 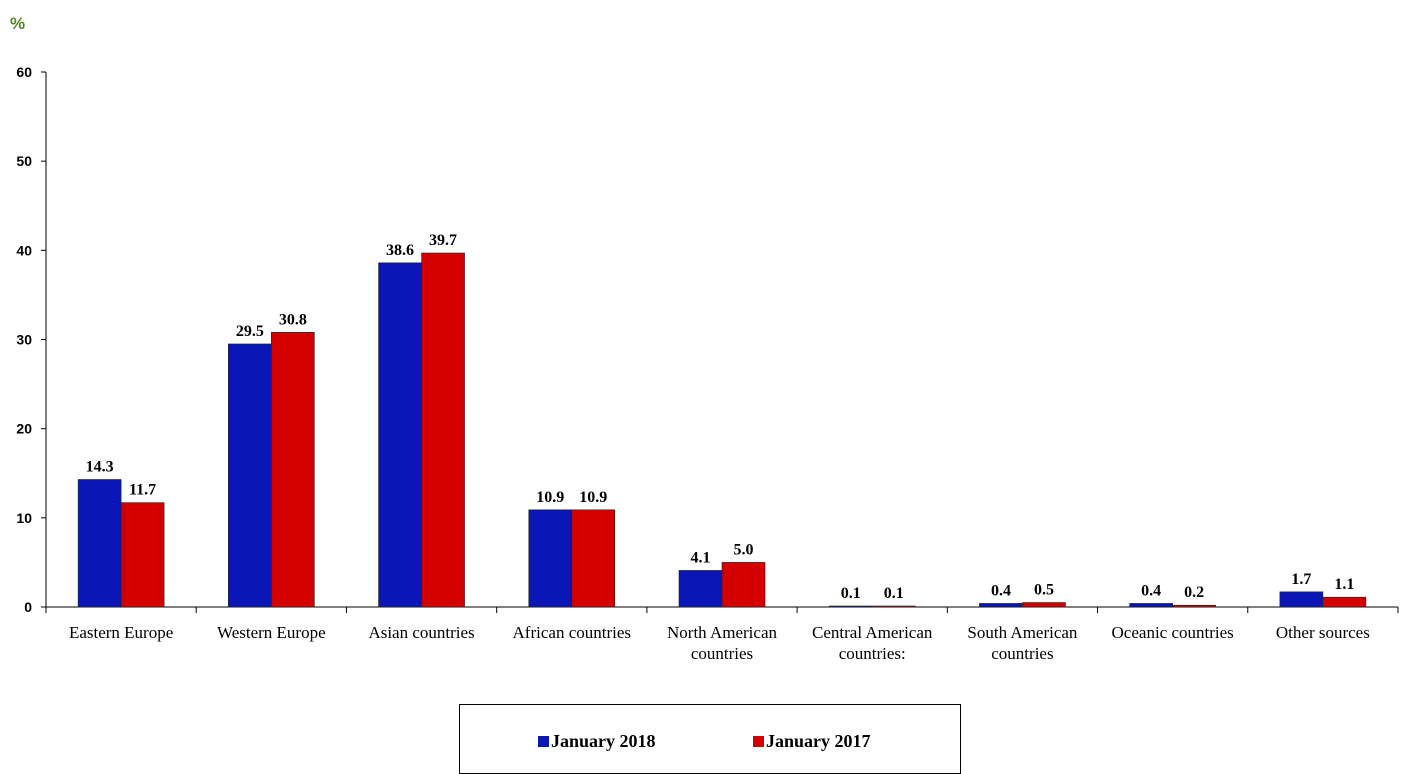 What do you see at coordinates (421, 632) in the screenshot?
I see `x-category-label: Asian countries` at bounding box center [421, 632].